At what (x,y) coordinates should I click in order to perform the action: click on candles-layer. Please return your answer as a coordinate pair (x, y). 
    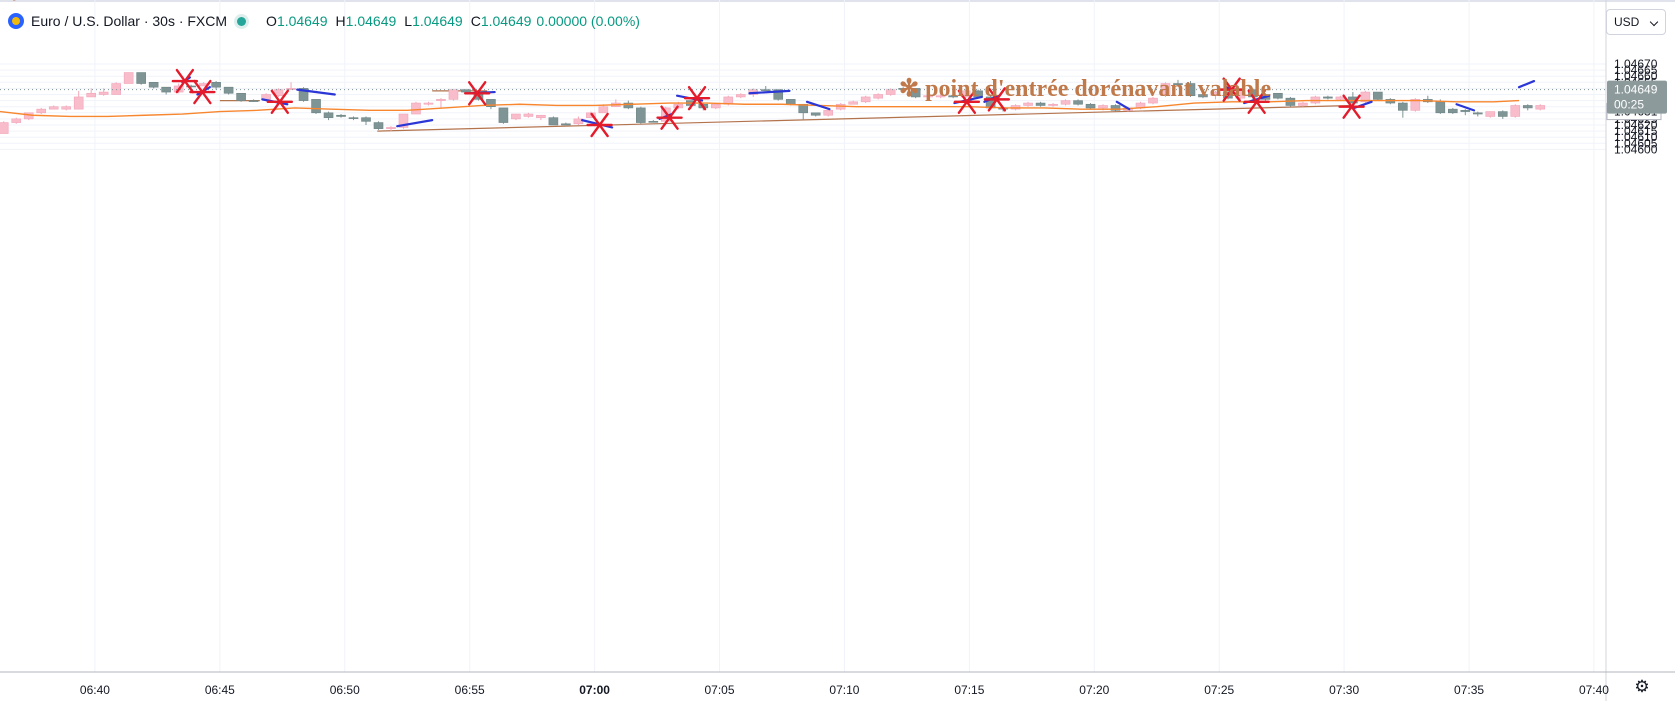
    Looking at the image, I should click on (773, 103).